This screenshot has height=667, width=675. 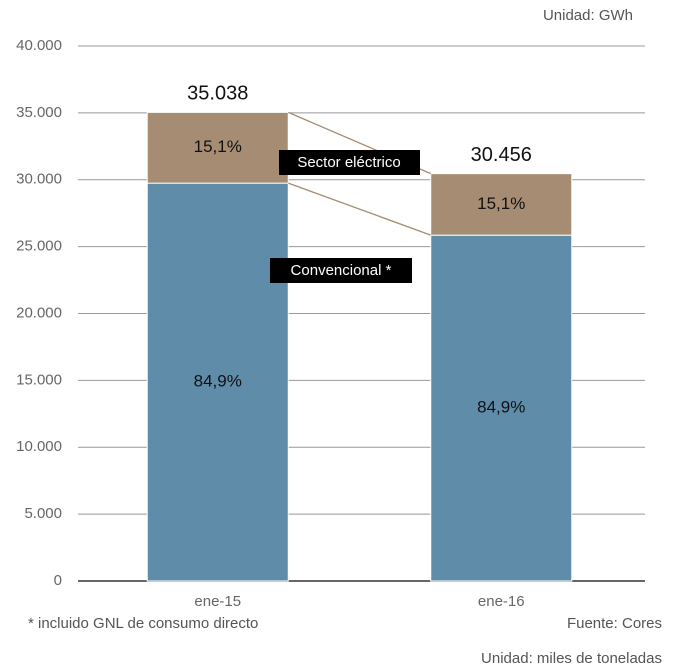 I want to click on source: Fuente: Cores, so click(x=614, y=623).